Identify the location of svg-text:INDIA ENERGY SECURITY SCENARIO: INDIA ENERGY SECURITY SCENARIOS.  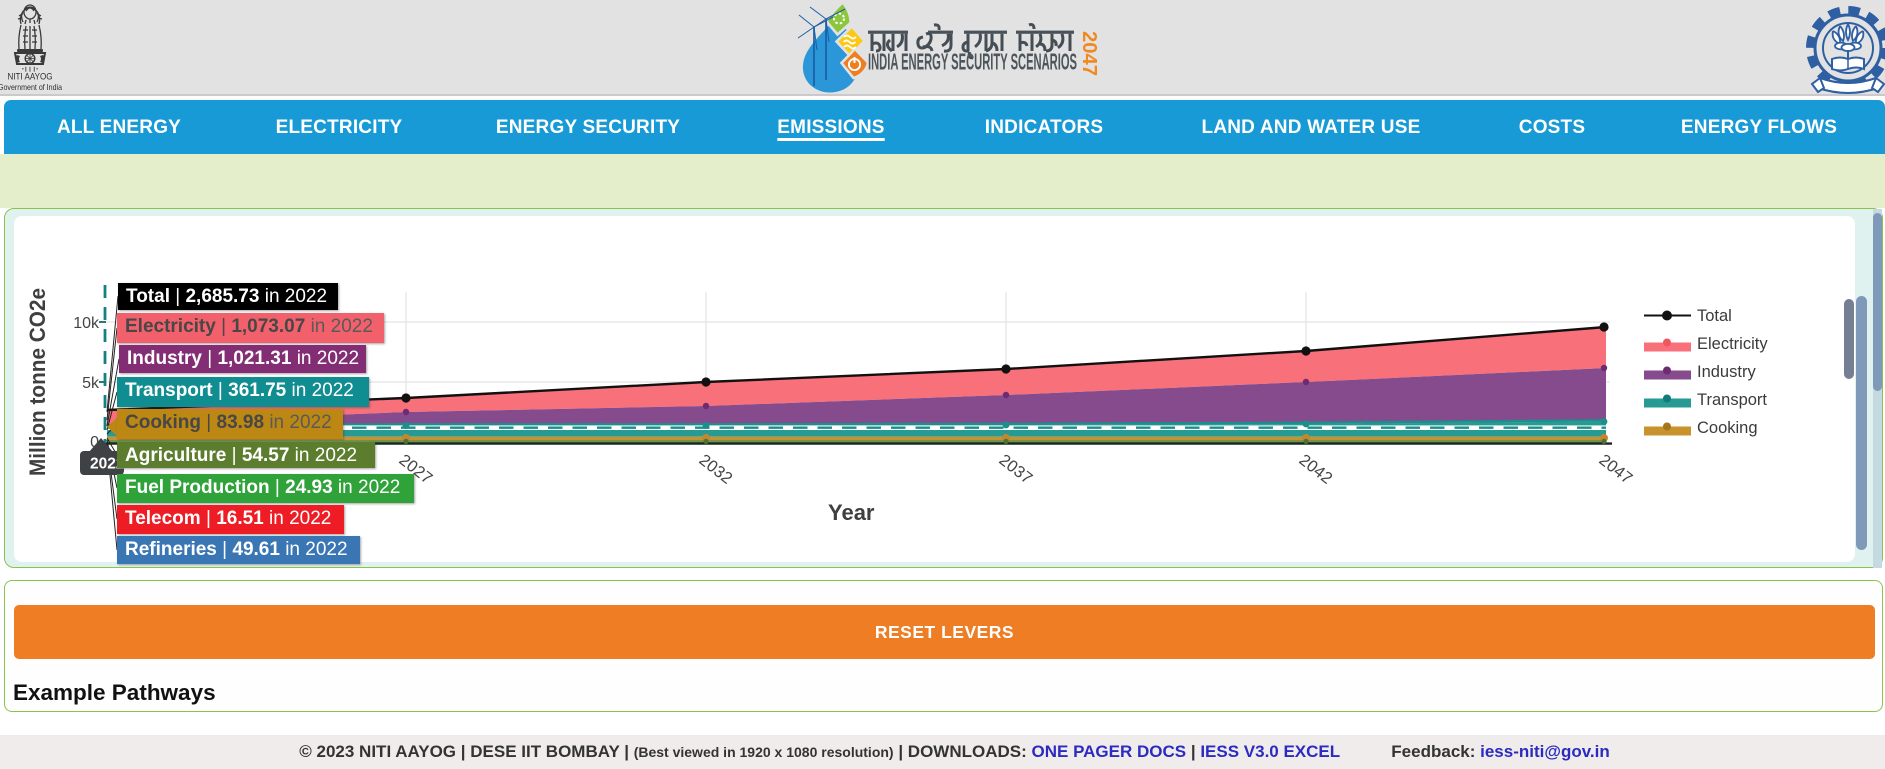
(972, 62).